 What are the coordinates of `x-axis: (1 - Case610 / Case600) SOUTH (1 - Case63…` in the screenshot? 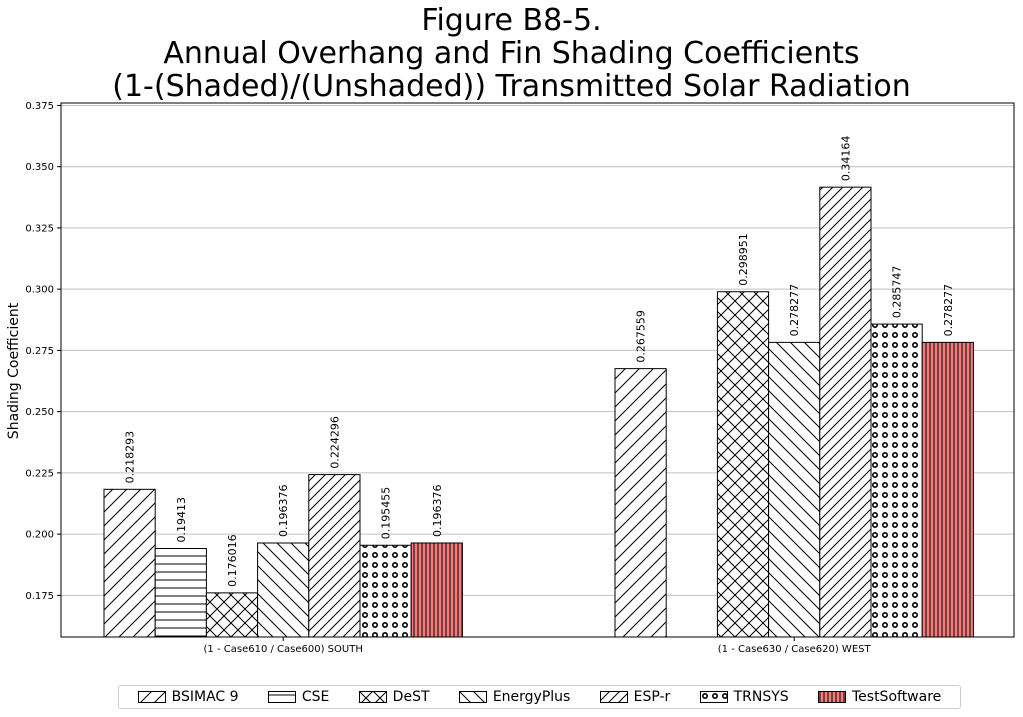 It's located at (538, 646).